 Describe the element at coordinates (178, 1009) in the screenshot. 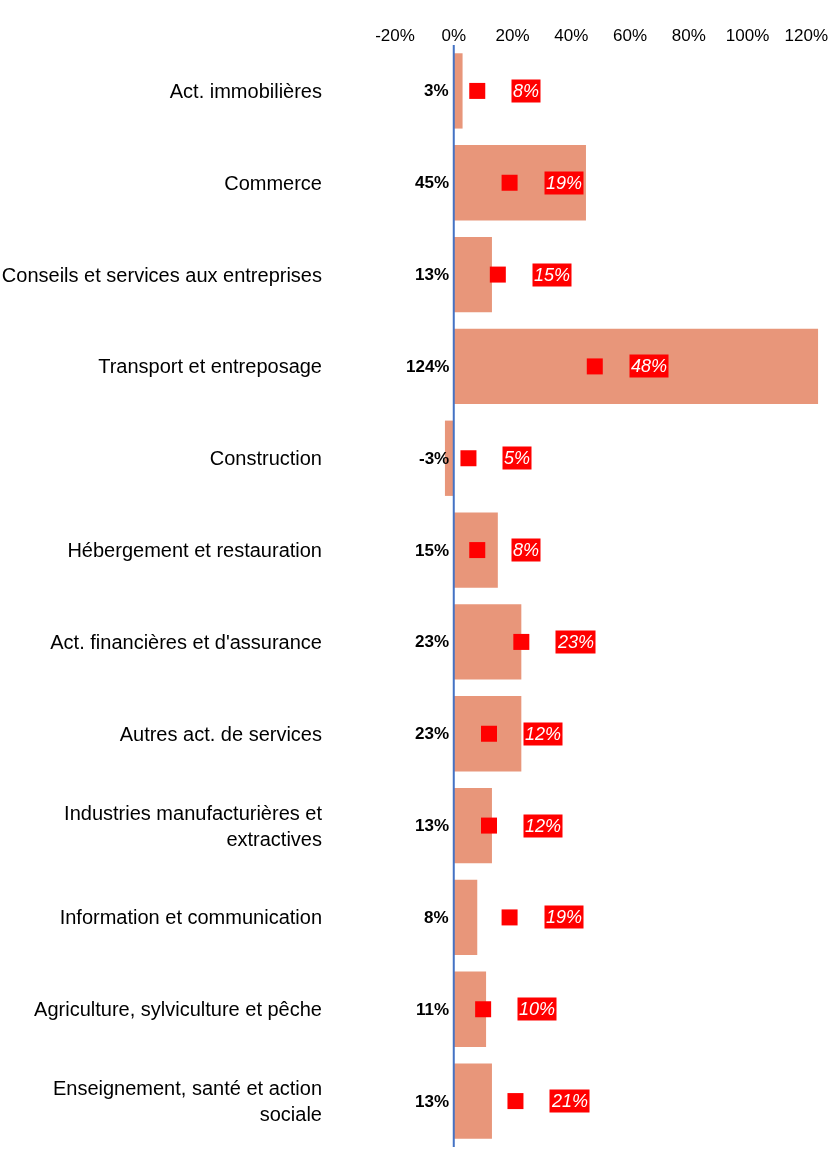

I see `y-tick-label: Agriculture, sylviculture et pêche` at that location.